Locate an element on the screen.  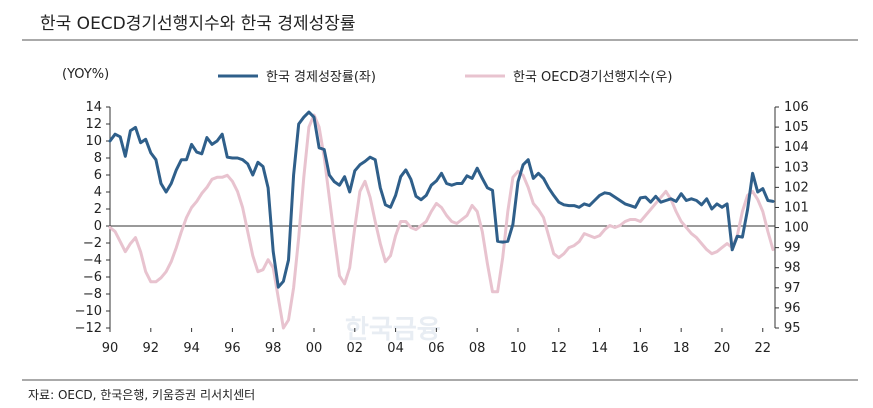
y-left-tick-label: −12 is located at coordinates (88, 328).